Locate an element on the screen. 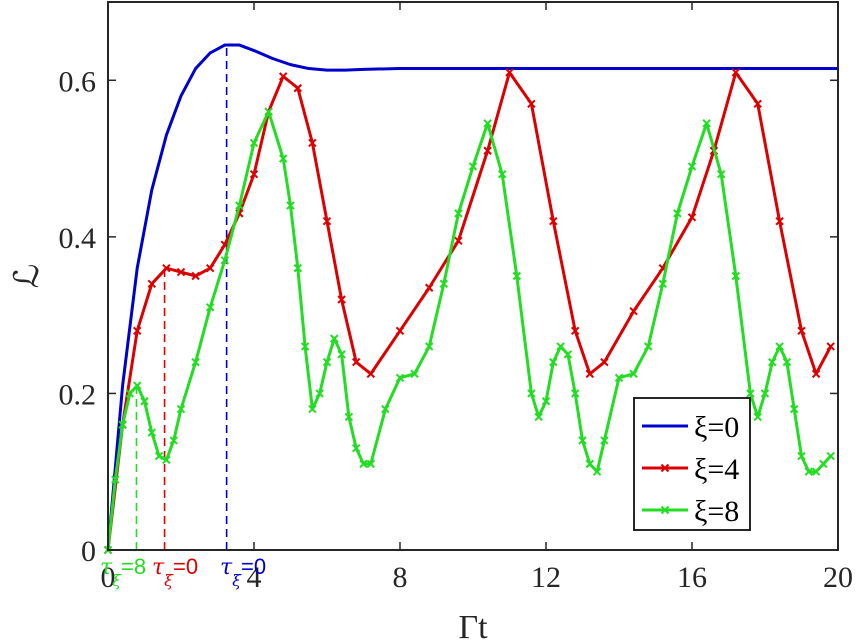 The height and width of the screenshot is (644, 858). legend-label: ξ=4 is located at coordinates (716, 469).